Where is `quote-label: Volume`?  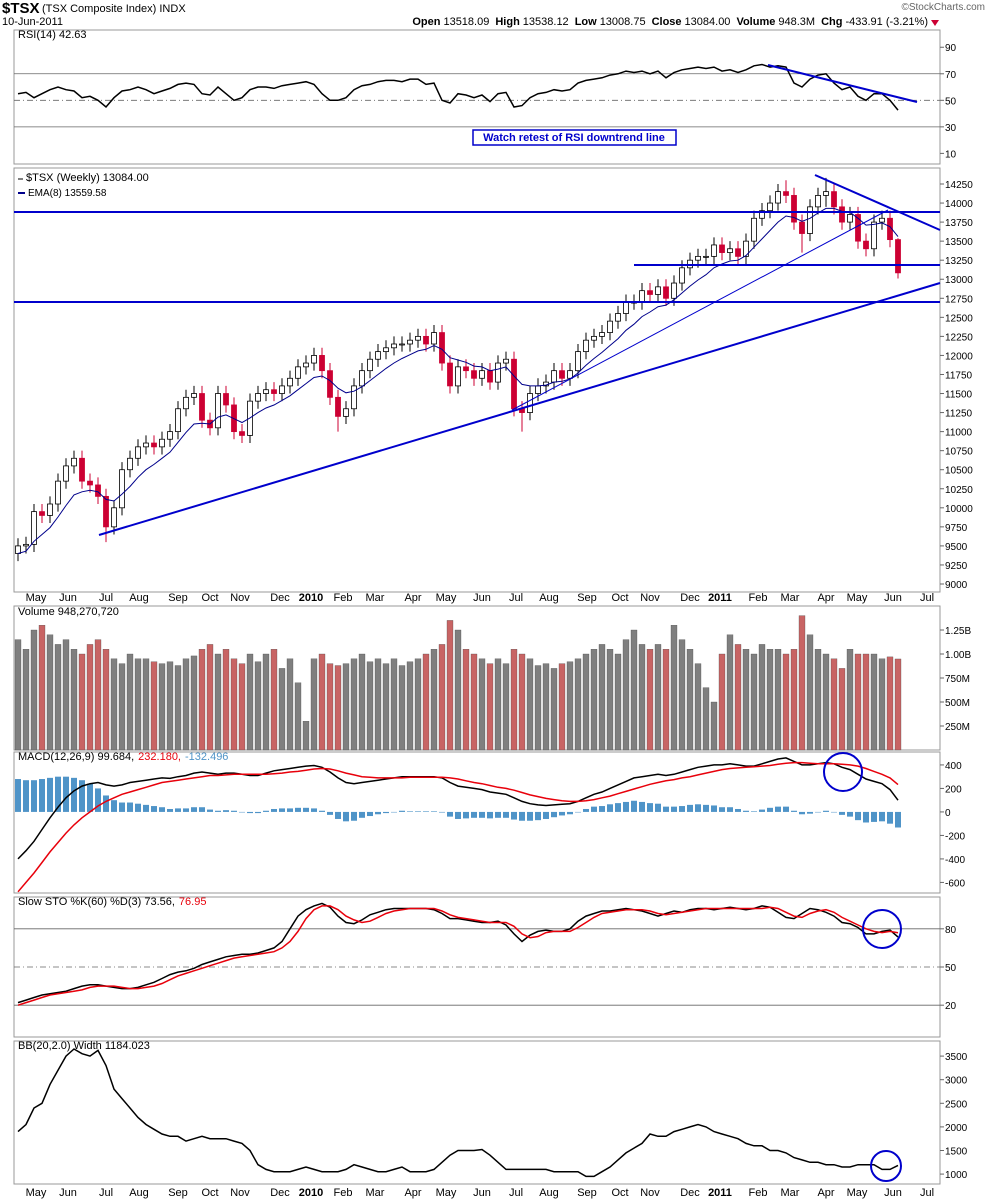
quote-label: Volume is located at coordinates (755, 22).